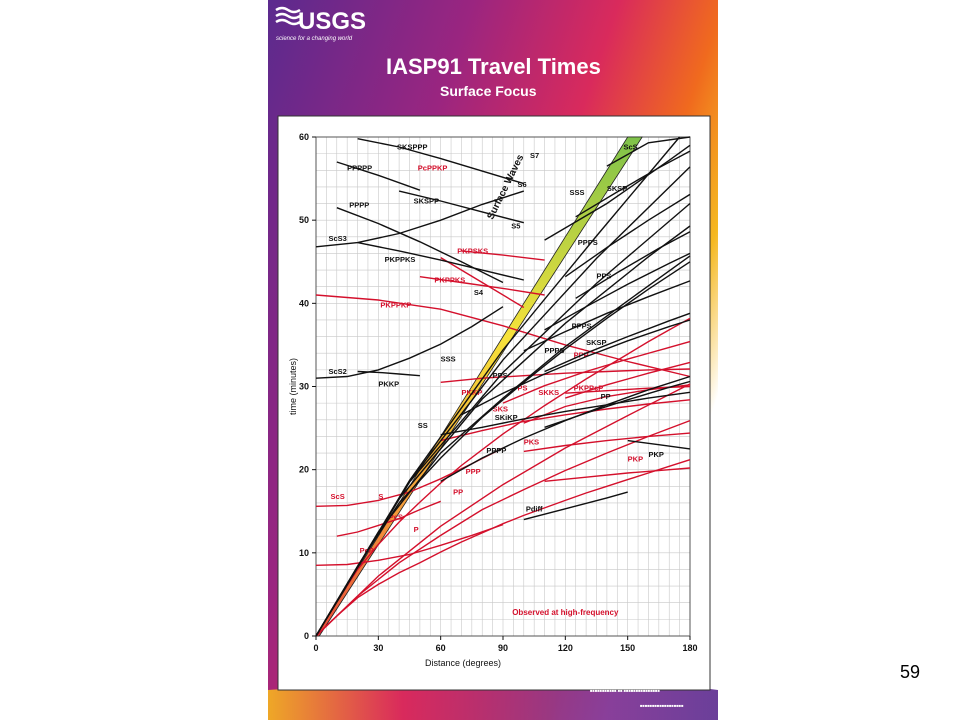  Describe the element at coordinates (617, 192) in the screenshot. I see `curve-sss` at that location.